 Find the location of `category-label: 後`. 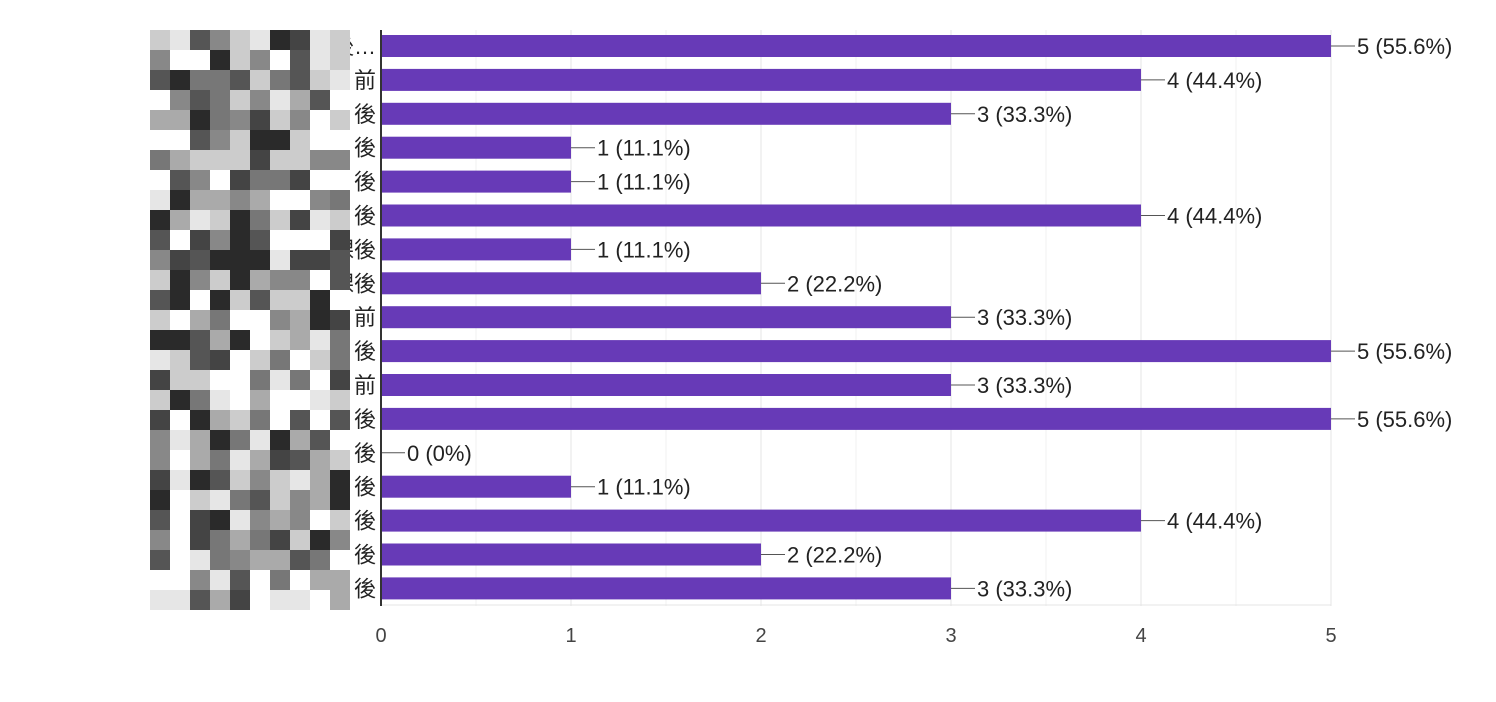

category-label: 後 is located at coordinates (365, 521).